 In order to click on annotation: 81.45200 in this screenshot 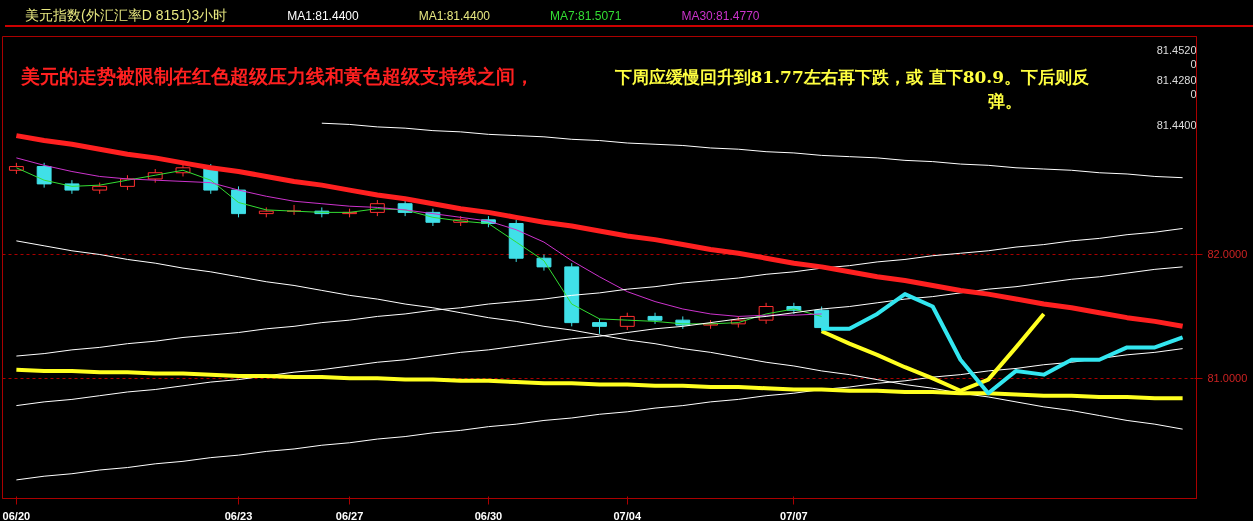, I will do `click(1176, 57)`.